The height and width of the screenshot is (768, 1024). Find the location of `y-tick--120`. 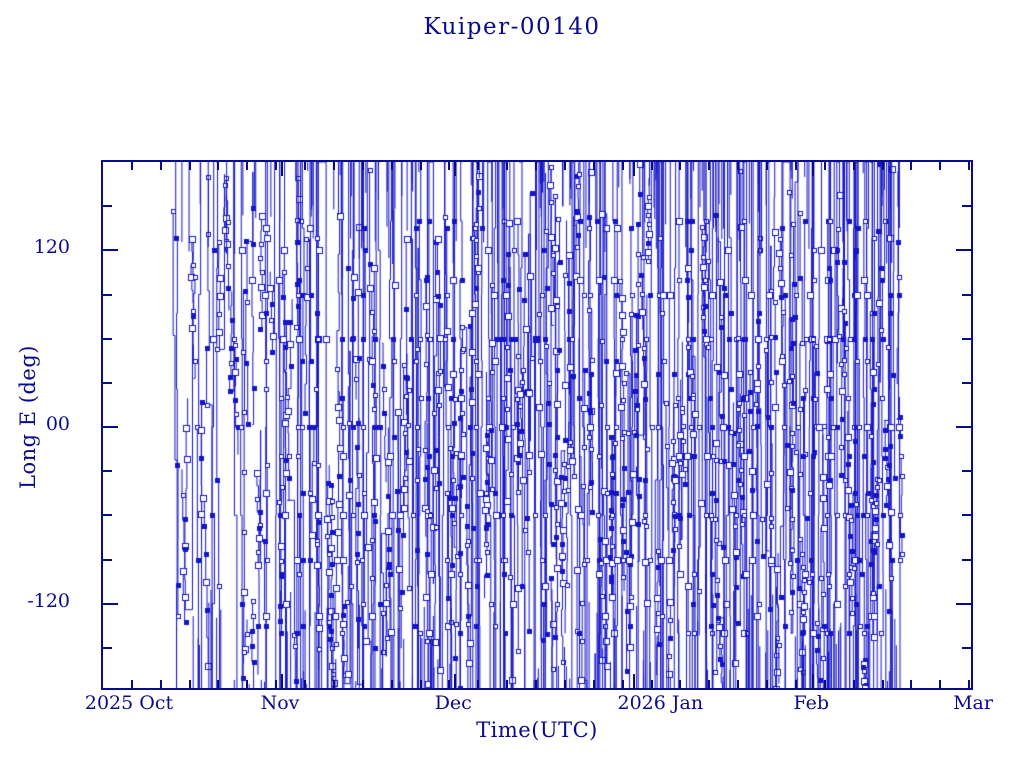

y-tick--120 is located at coordinates (110, 603).